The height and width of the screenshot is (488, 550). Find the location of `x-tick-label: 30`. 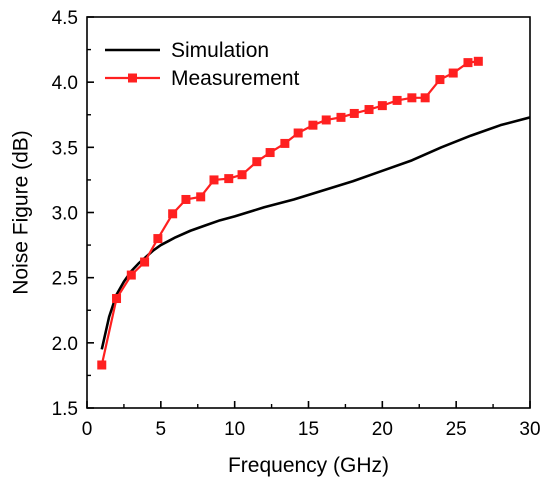

x-tick-label: 30 is located at coordinates (529, 429).